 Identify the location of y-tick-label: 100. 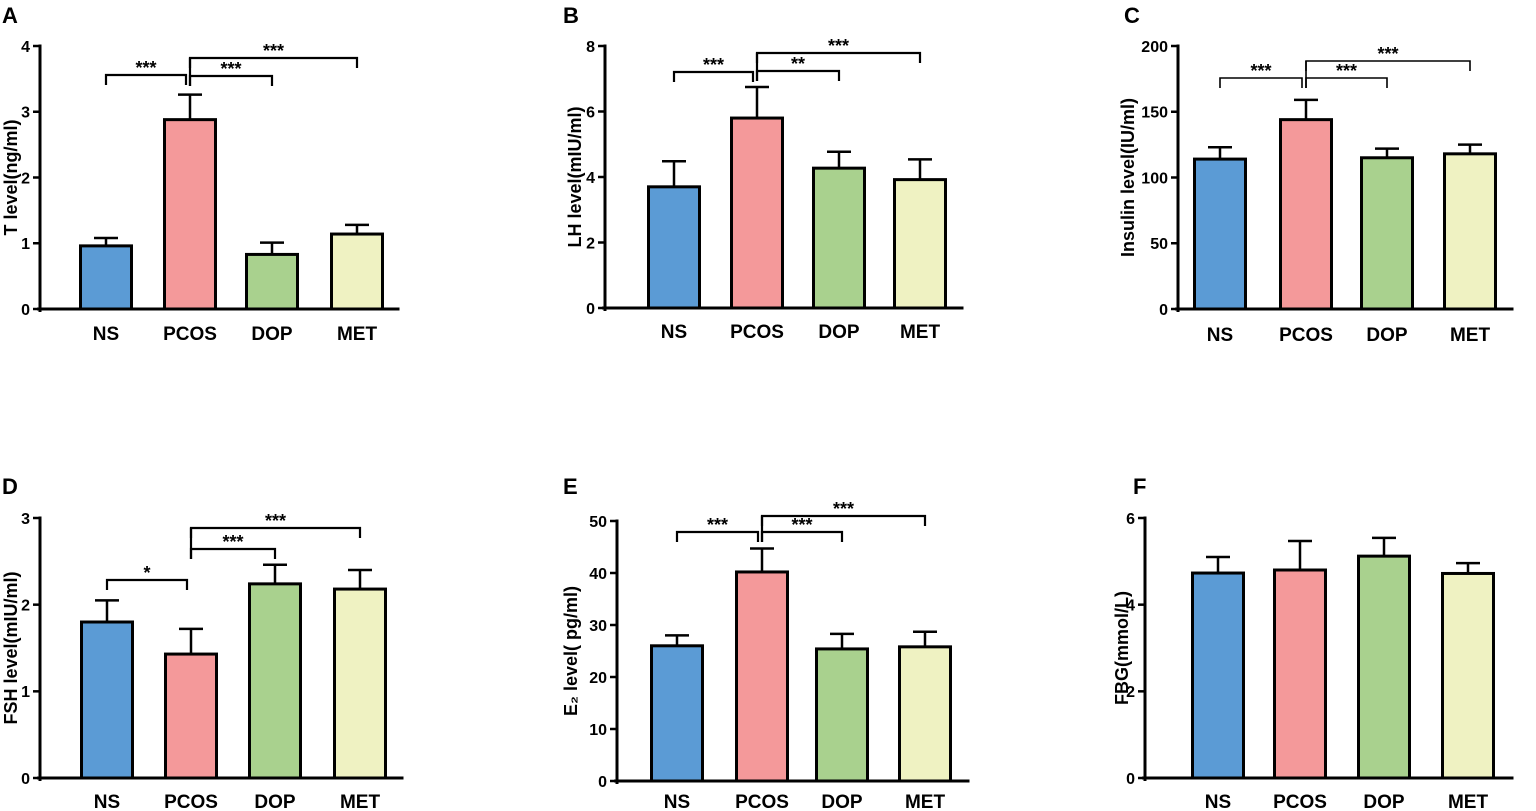
(1154, 178).